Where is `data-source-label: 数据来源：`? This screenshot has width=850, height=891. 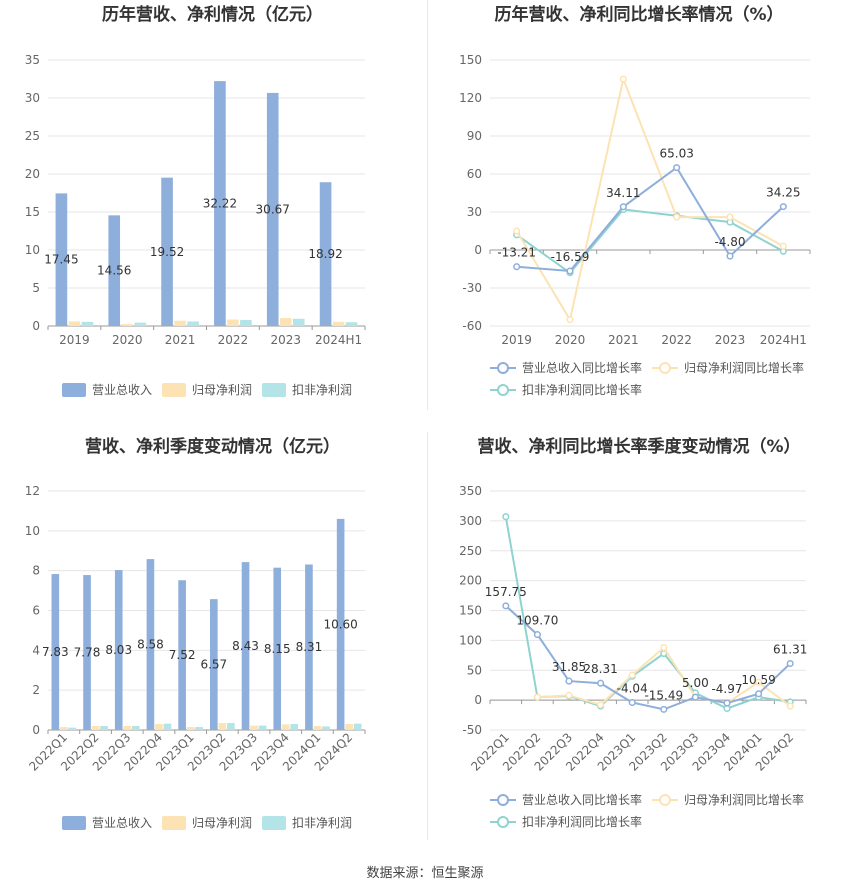
data-source-label: 数据来源： is located at coordinates (399, 873).